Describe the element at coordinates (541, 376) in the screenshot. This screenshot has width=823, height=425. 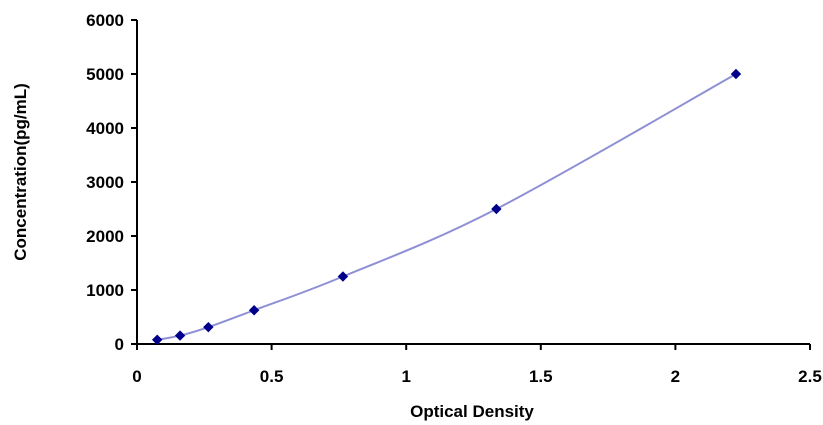
I see `x-tick-label: 1.5` at that location.